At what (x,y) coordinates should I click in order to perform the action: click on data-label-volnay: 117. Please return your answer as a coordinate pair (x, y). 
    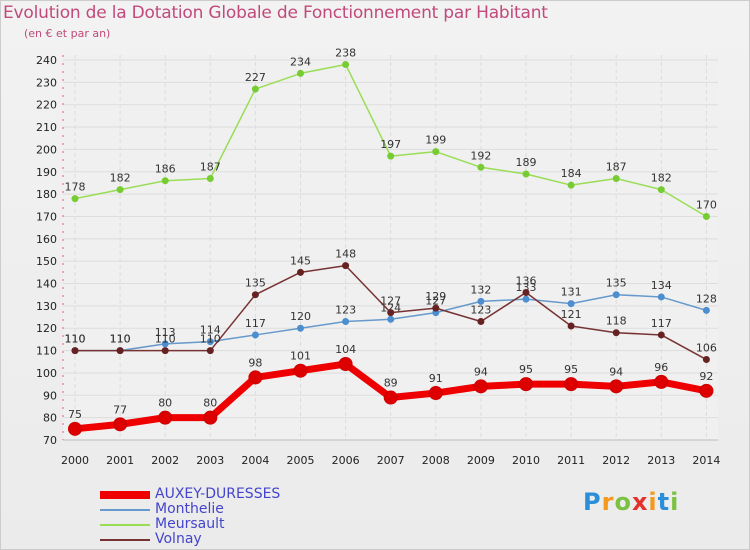
    Looking at the image, I should click on (661, 323).